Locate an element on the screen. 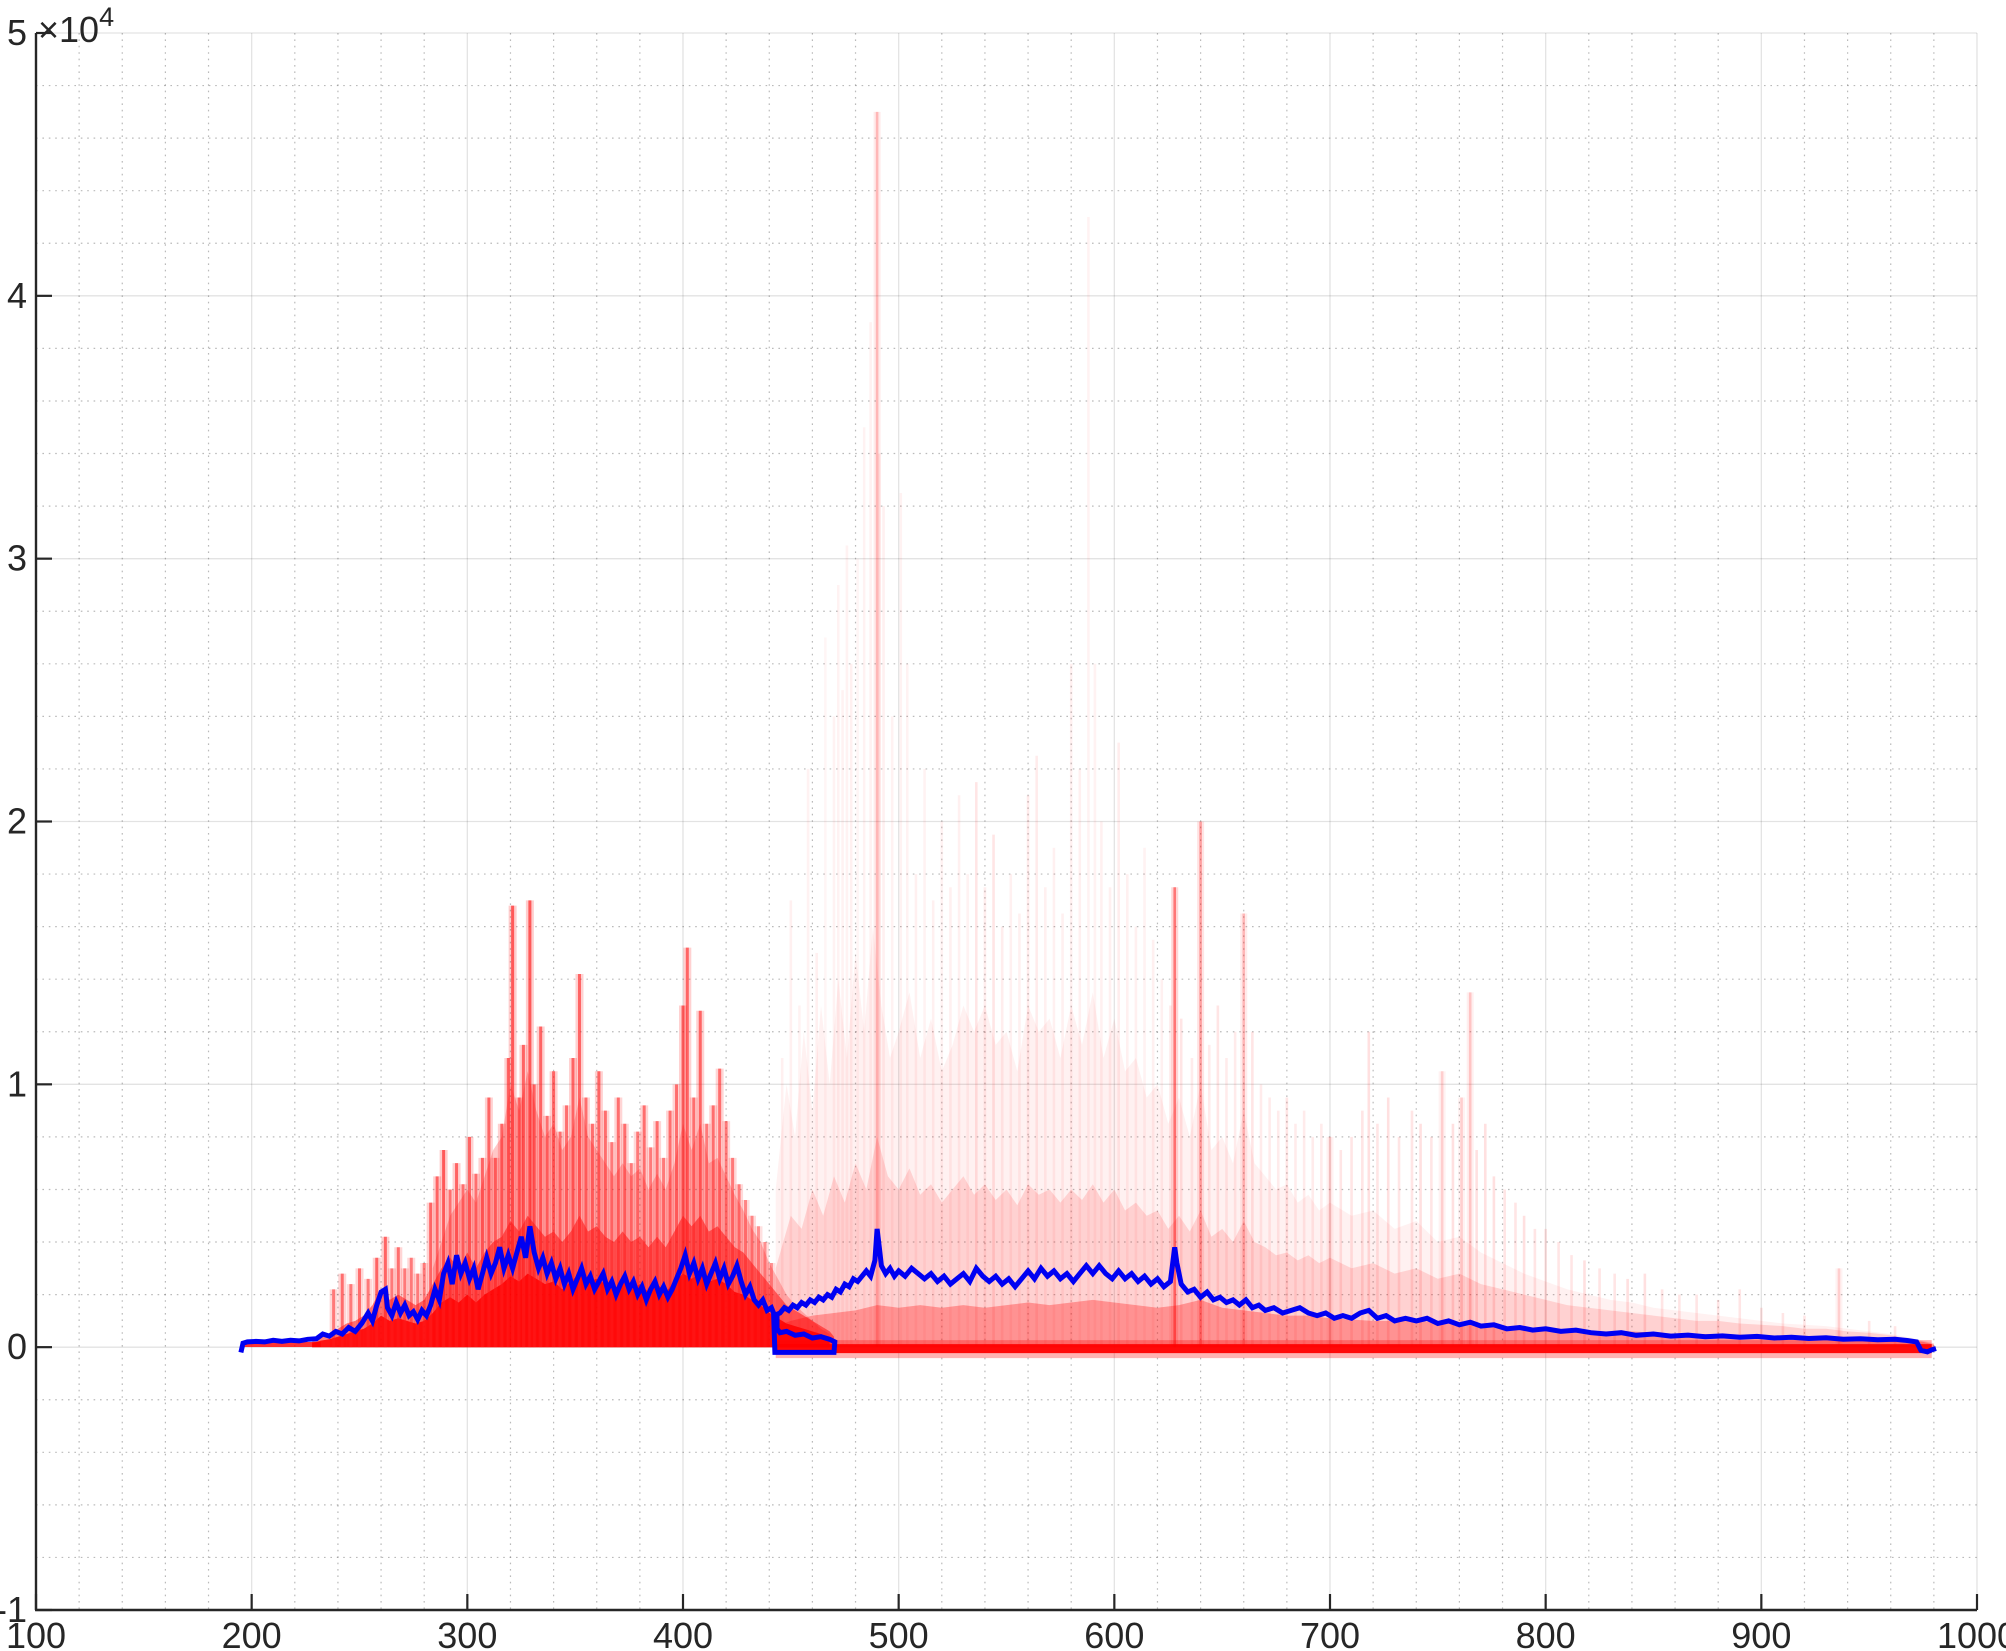 This screenshot has width=2006, height=1651. x-tick-label: 200 is located at coordinates (252, 1633).